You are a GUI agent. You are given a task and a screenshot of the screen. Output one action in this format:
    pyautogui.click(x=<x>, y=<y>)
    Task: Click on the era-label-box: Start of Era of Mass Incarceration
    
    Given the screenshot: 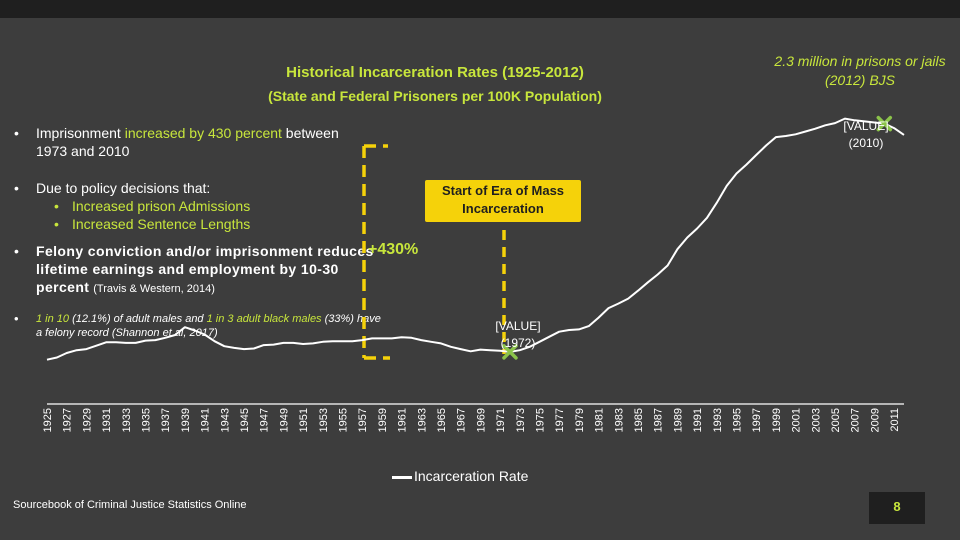 What is the action you would take?
    pyautogui.click(x=503, y=201)
    